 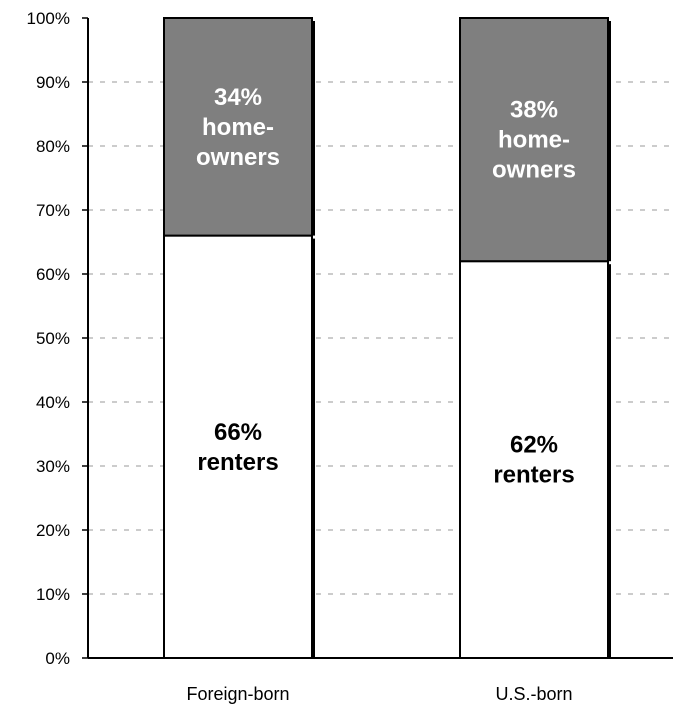 What do you see at coordinates (53, 594) in the screenshot?
I see `y-tick-label: 10%` at bounding box center [53, 594].